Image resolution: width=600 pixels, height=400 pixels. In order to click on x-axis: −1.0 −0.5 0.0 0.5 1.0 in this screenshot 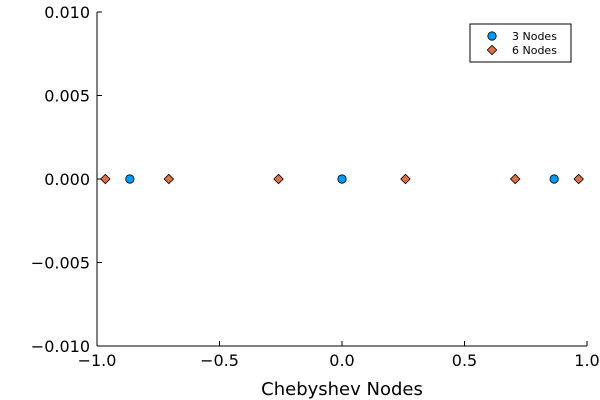, I will do `click(339, 355)`.